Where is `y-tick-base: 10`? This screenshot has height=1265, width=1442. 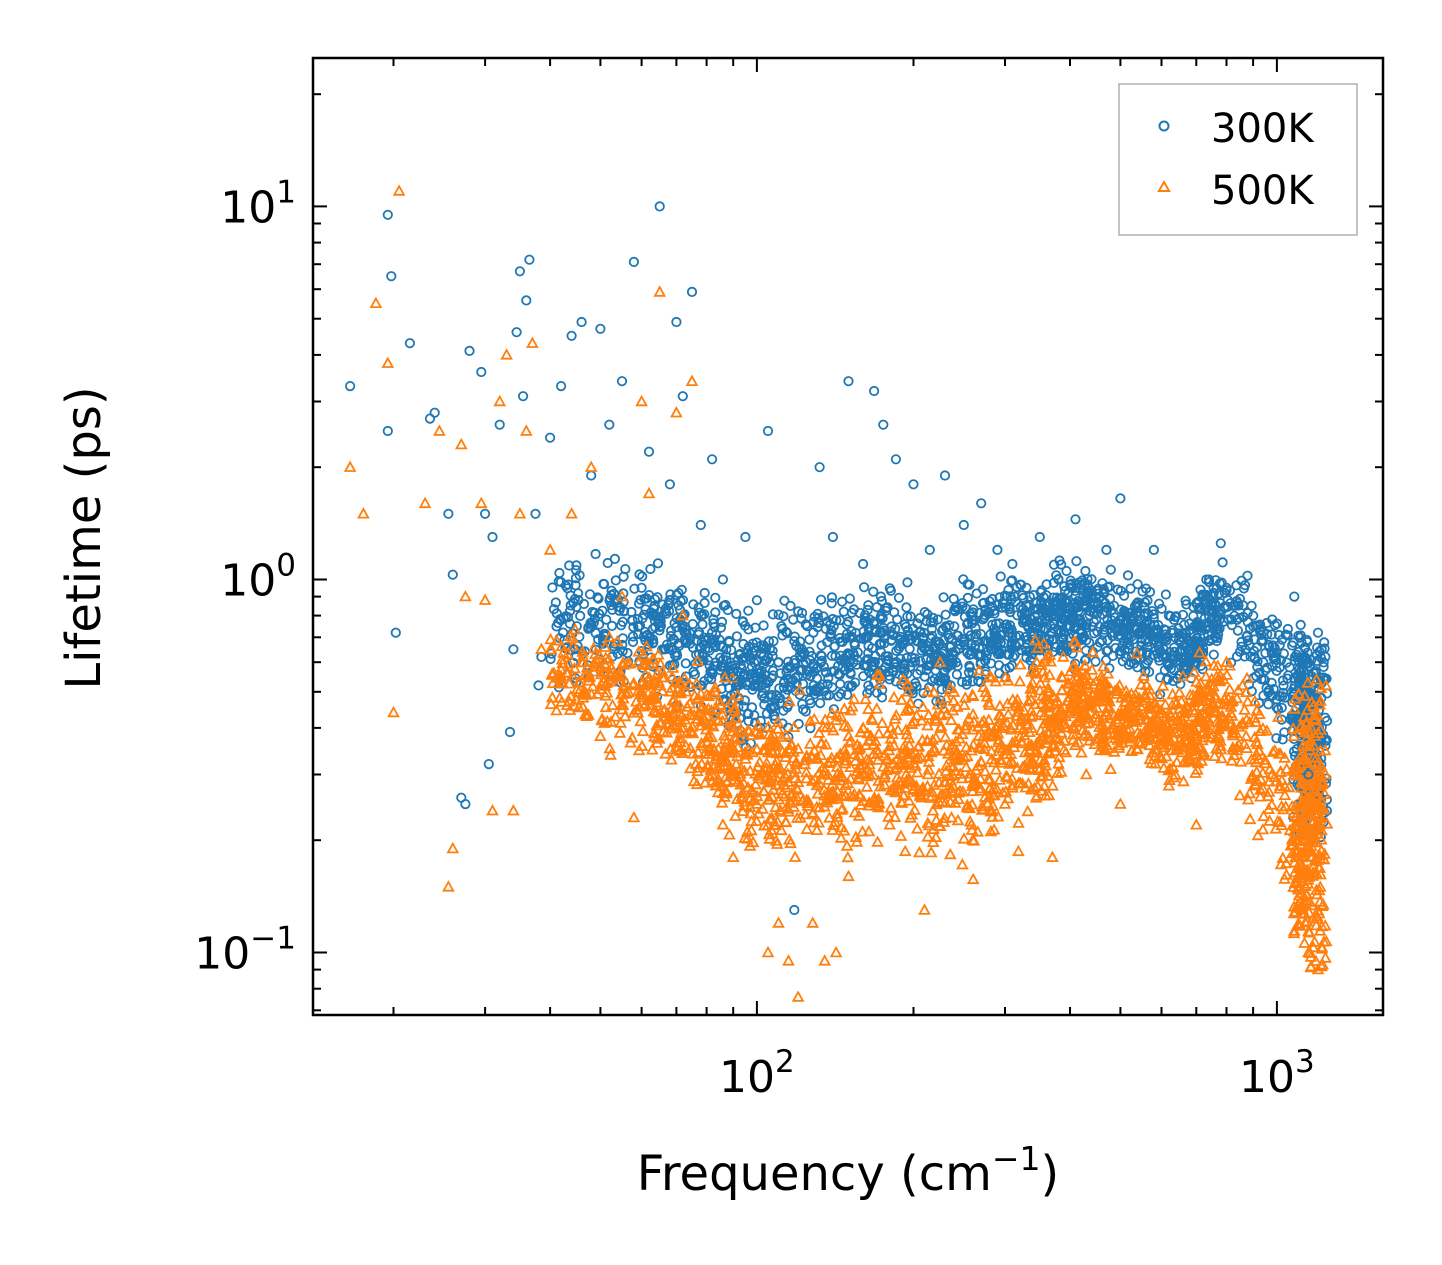 y-tick-base: 10 is located at coordinates (222, 954).